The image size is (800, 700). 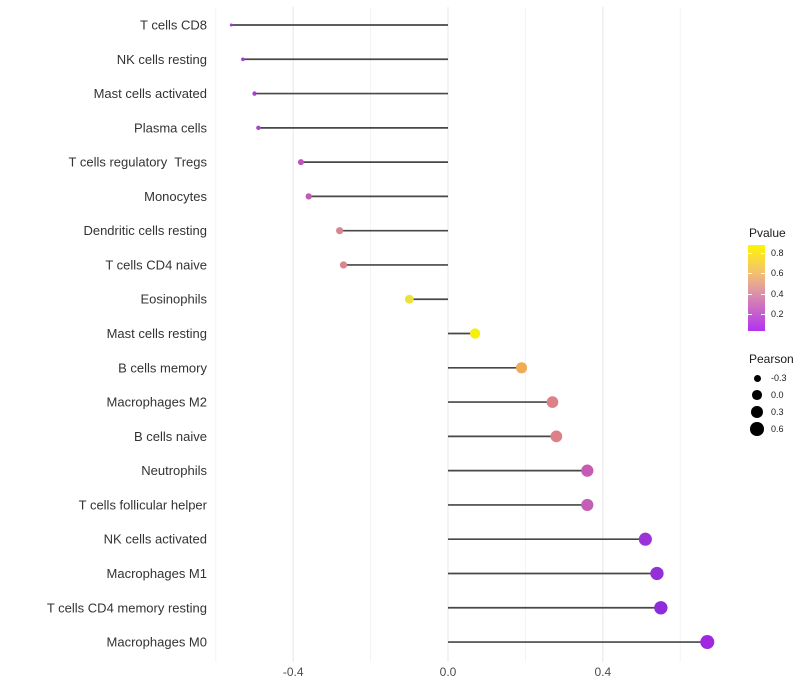 I want to click on pvalue-colorbar, so click(x=756, y=288).